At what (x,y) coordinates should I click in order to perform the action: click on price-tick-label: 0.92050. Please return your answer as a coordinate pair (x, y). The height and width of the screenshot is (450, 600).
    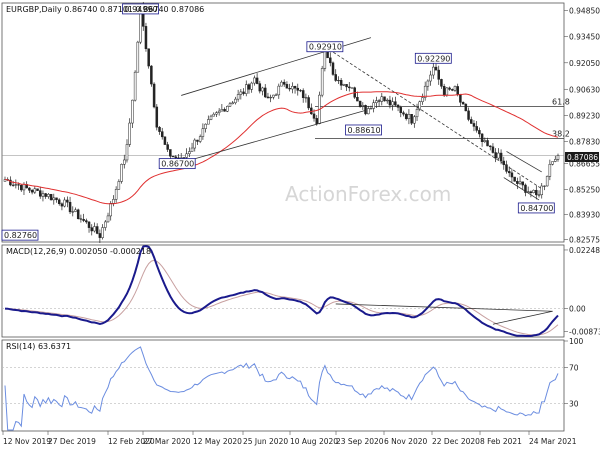
    Looking at the image, I should click on (584, 63).